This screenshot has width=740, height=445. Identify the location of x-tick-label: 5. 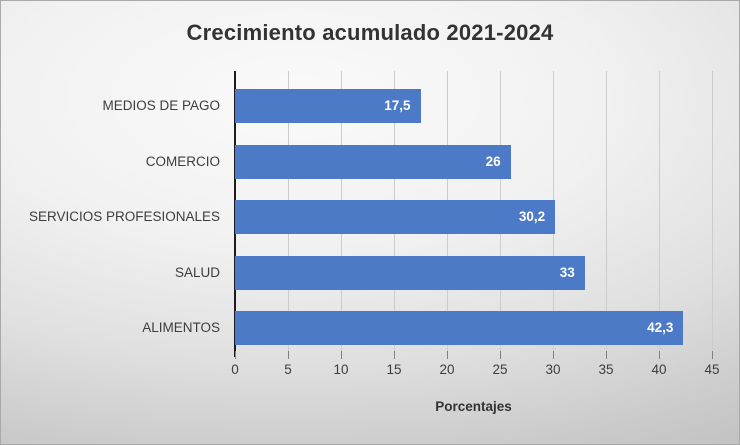
(288, 369).